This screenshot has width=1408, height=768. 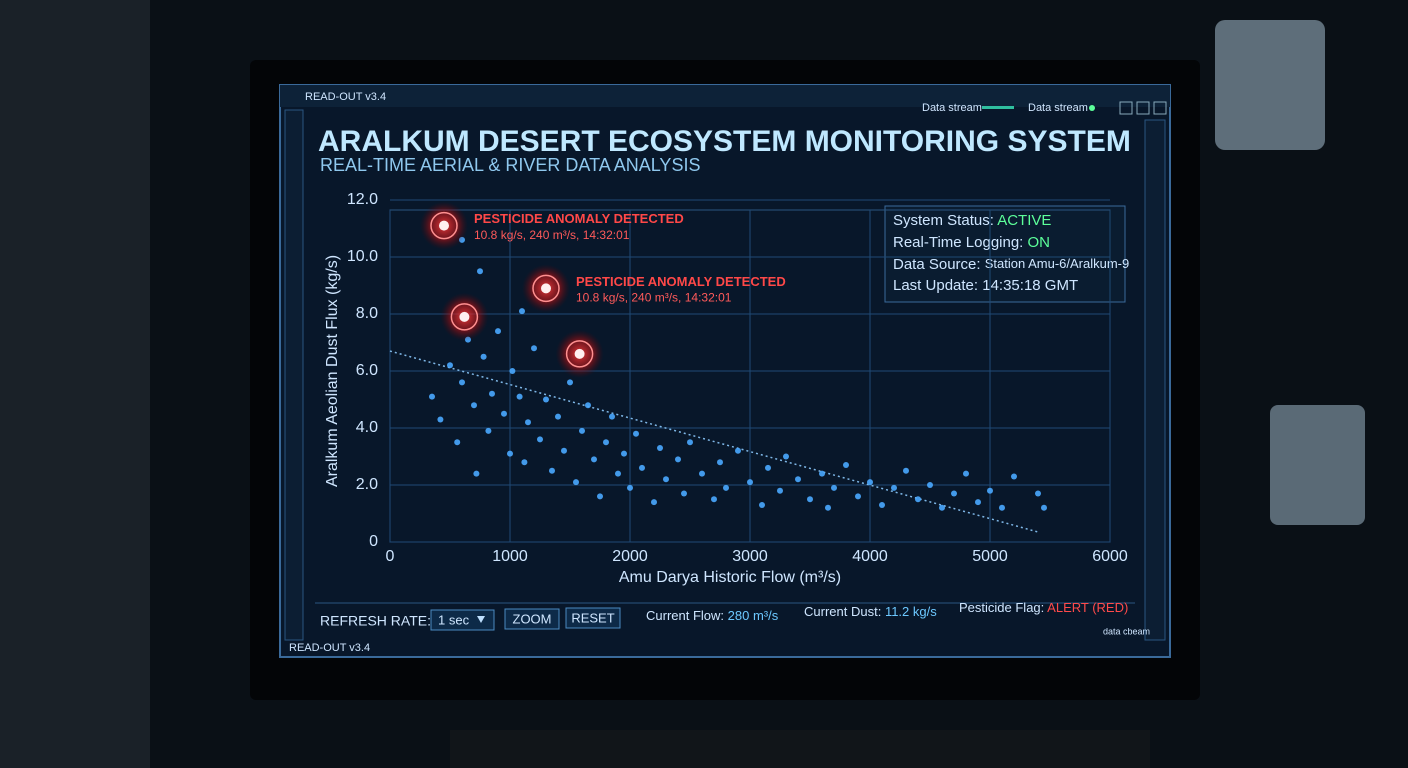 I want to click on y-tick-label: 2.0, so click(x=367, y=484).